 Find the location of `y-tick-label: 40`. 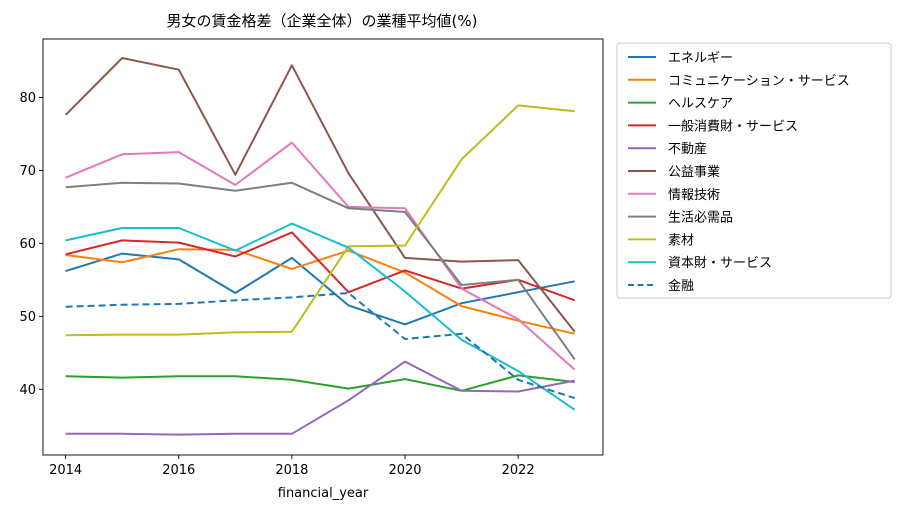

y-tick-label: 40 is located at coordinates (27, 390).